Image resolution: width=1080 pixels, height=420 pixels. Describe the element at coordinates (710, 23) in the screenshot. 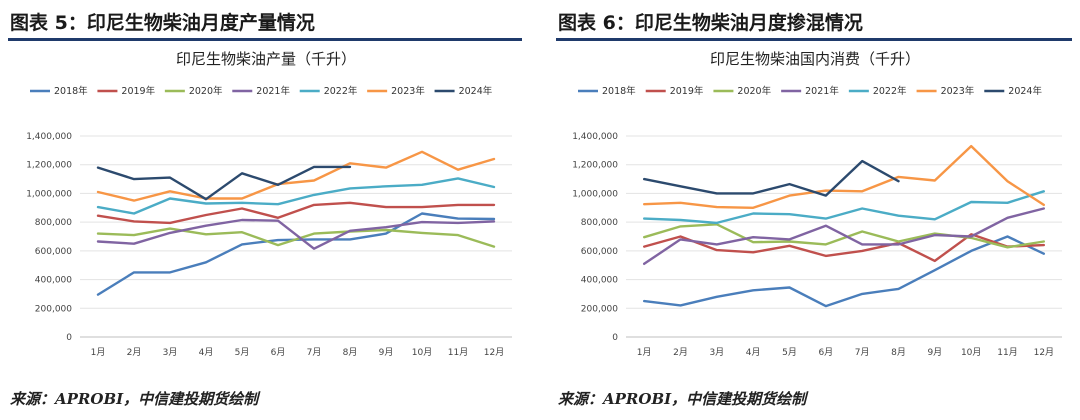

I see `figure-title: 图表 6：印尼生物柴油月度掺混情况` at that location.